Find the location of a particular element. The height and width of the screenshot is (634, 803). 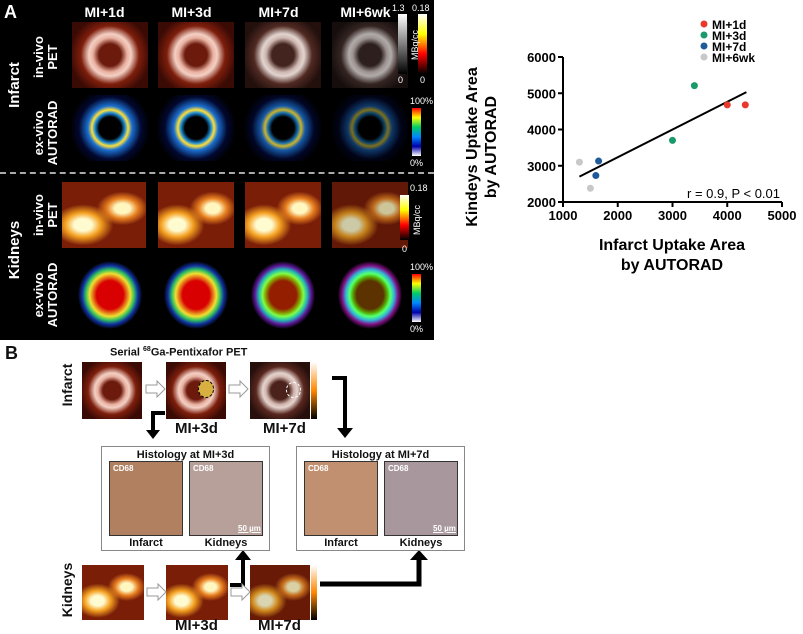

title-text: Ga-Pentixafor PET is located at coordinates (199, 352).